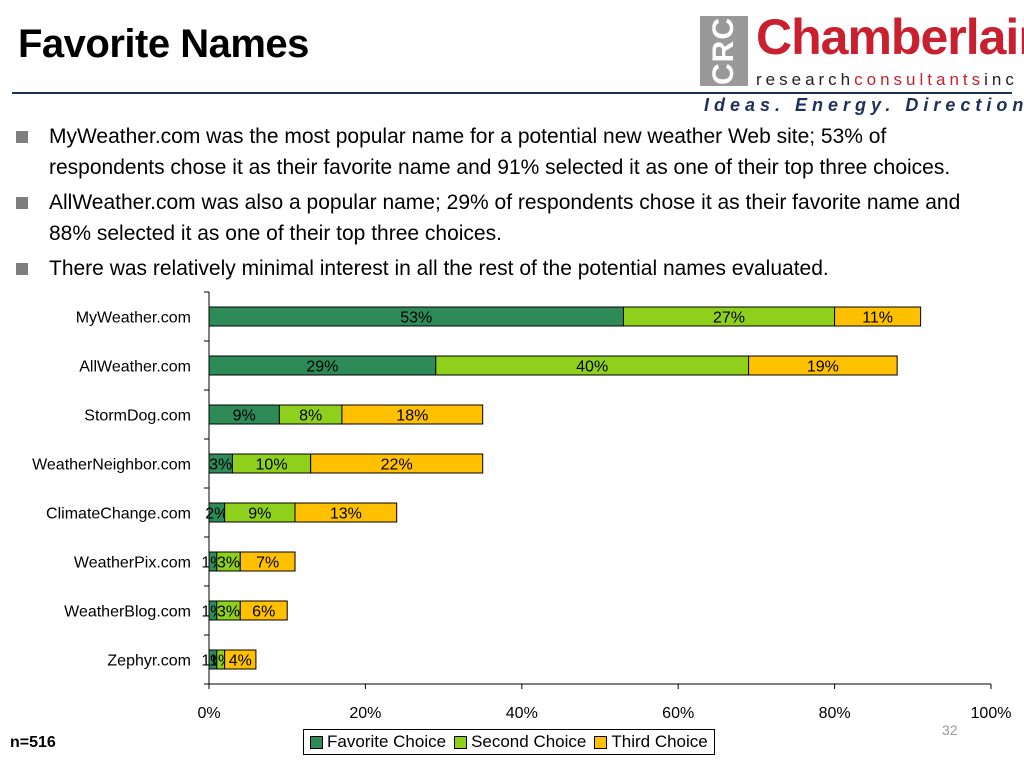 The image size is (1024, 768). Describe the element at coordinates (678, 713) in the screenshot. I see `x-tick-label: 60%` at that location.